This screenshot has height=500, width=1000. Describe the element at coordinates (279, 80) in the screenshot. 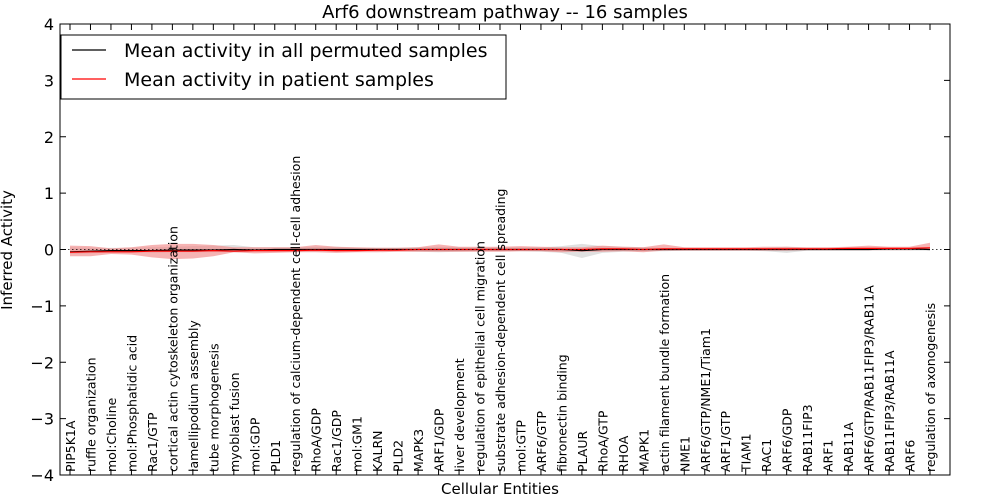

I see `legend-label-patient: Mean activity in patient samples` at that location.